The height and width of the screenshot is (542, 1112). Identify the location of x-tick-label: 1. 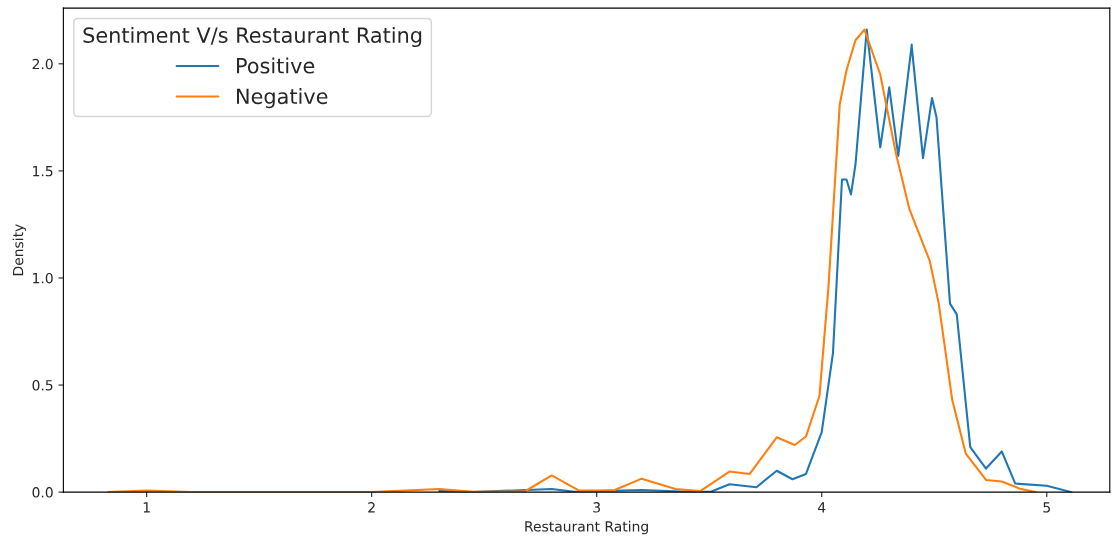
(146, 507).